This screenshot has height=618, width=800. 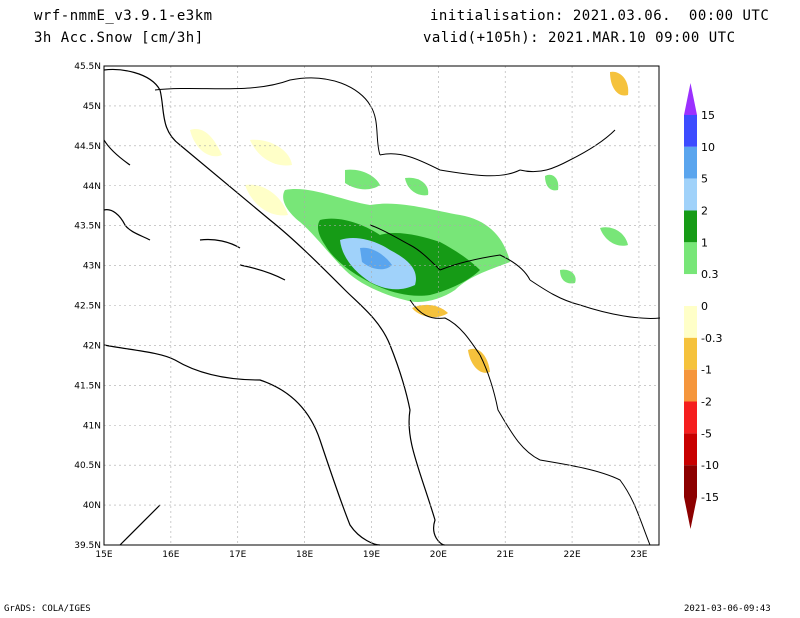 I want to click on lon-label: 23E, so click(x=638, y=555).